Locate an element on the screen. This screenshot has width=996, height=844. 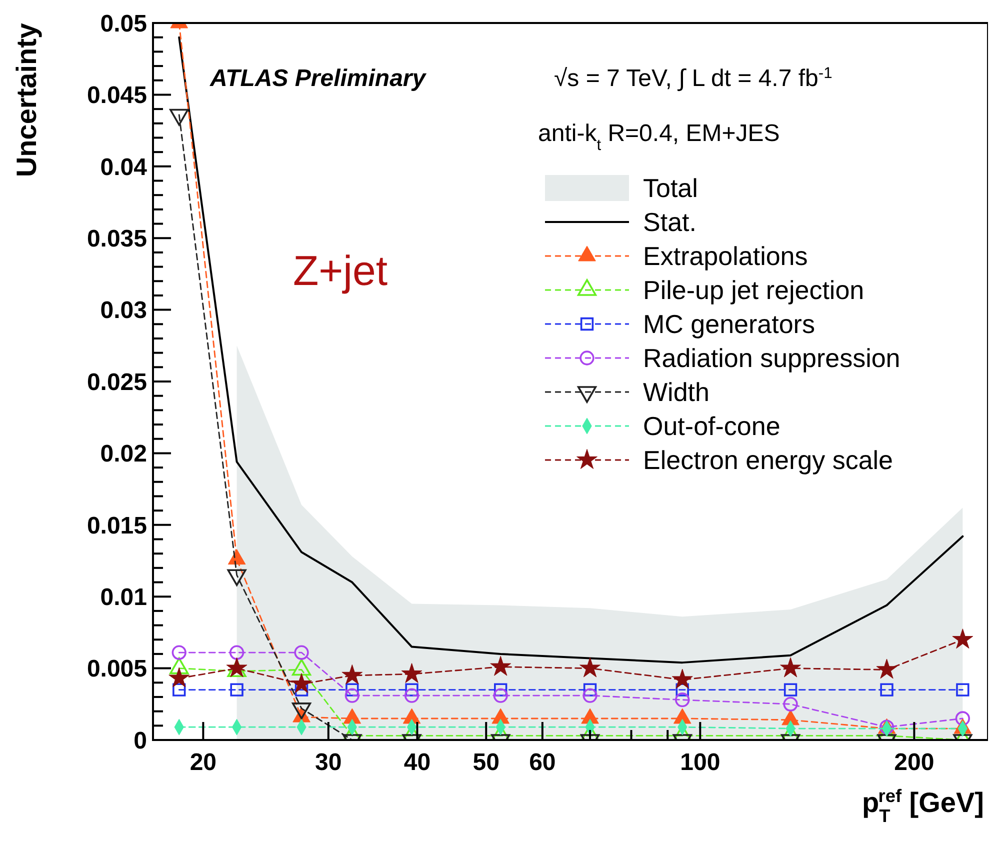
x-tick-label: 100 is located at coordinates (700, 762).